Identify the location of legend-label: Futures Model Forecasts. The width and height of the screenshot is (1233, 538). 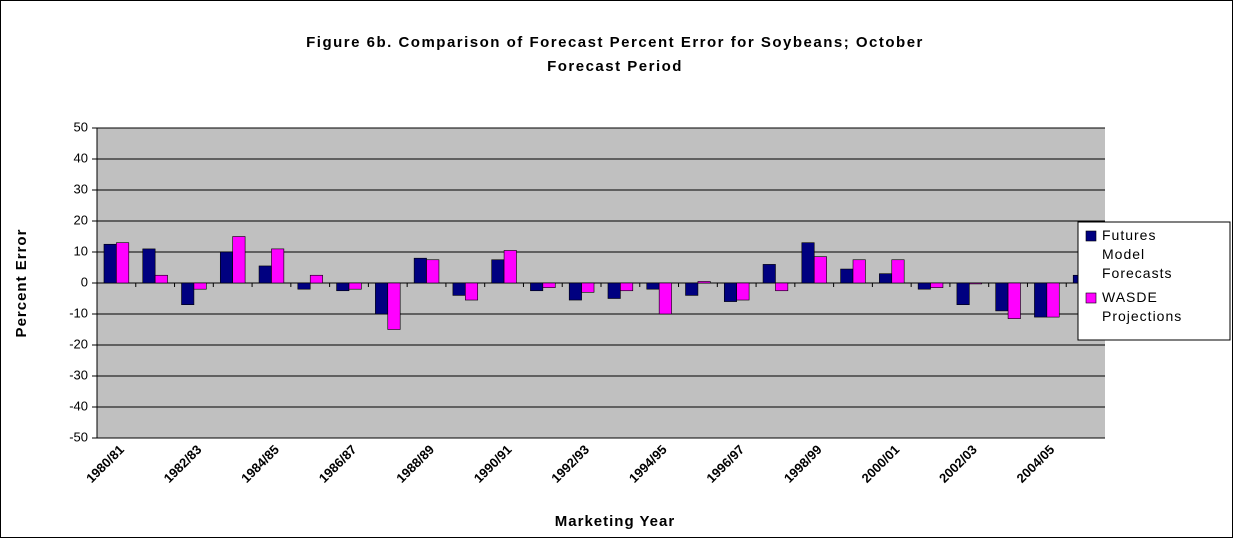
(1137, 254).